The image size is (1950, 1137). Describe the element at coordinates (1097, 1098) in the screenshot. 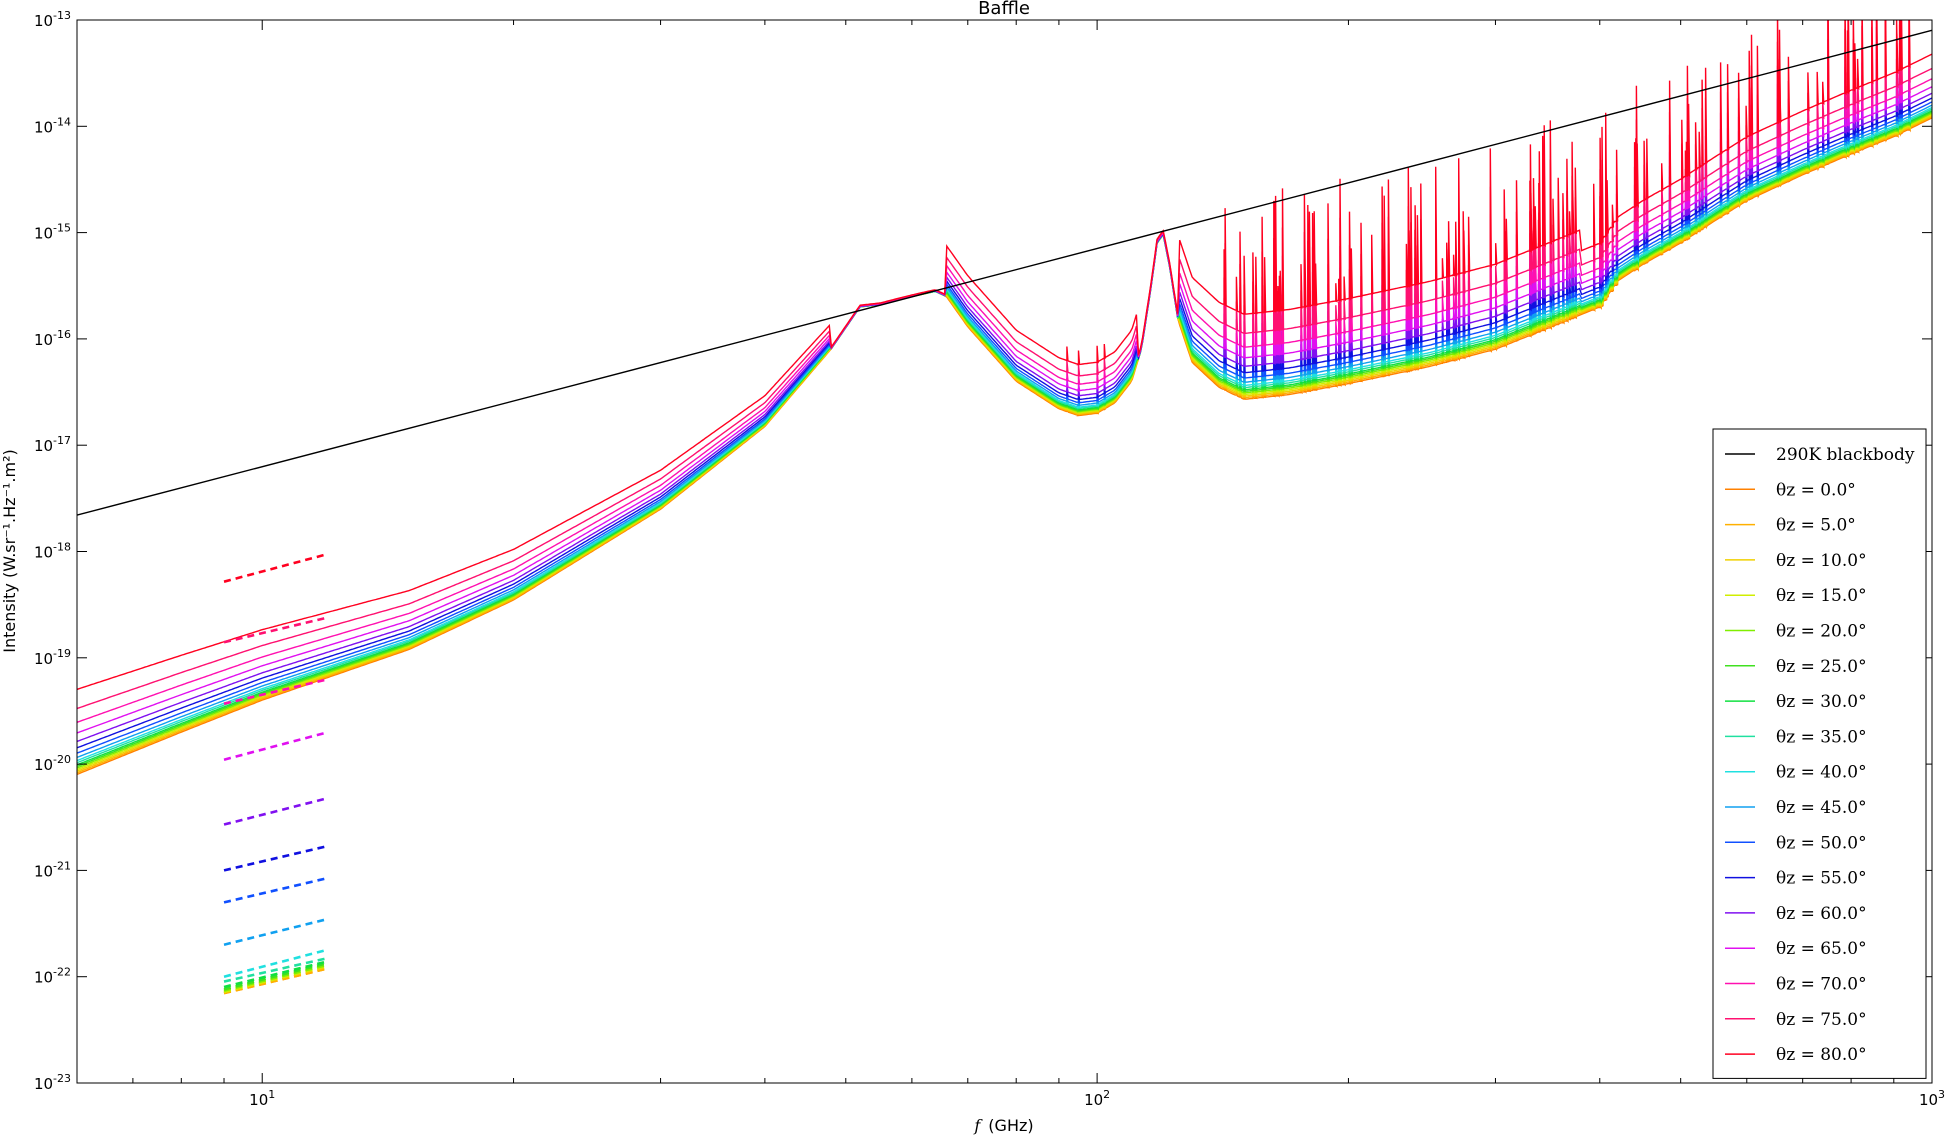

I see `x-tick-label: 10²` at that location.